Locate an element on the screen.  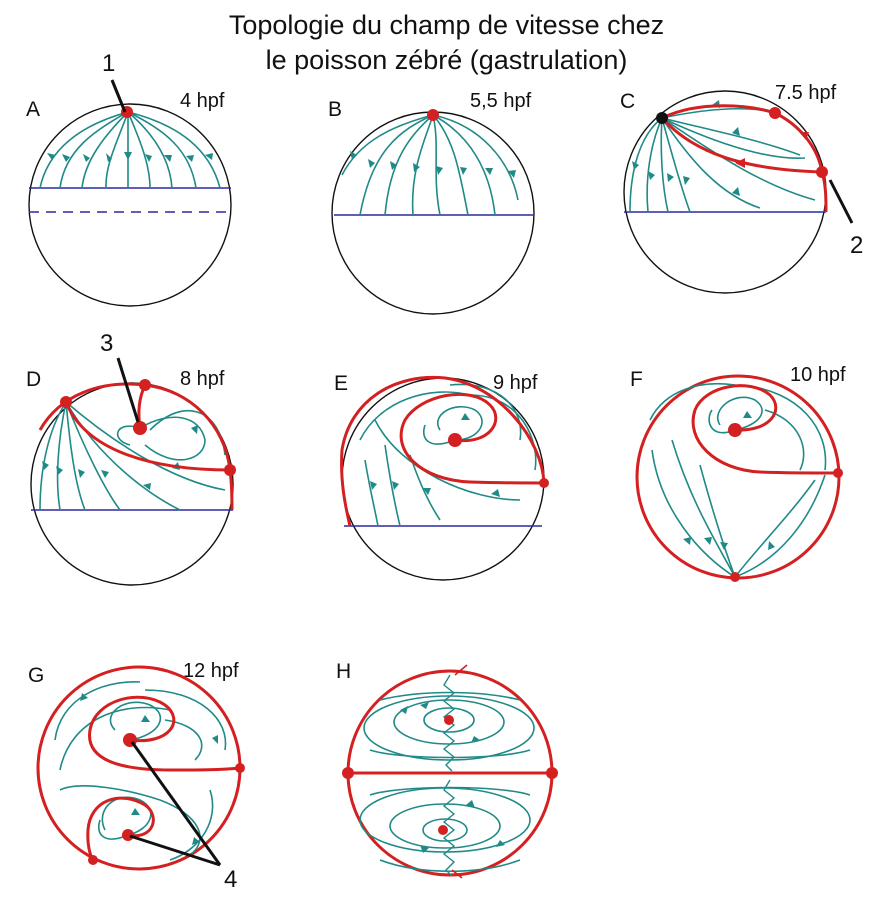
callout-4-pointer-upper is located at coordinates (176, 803).